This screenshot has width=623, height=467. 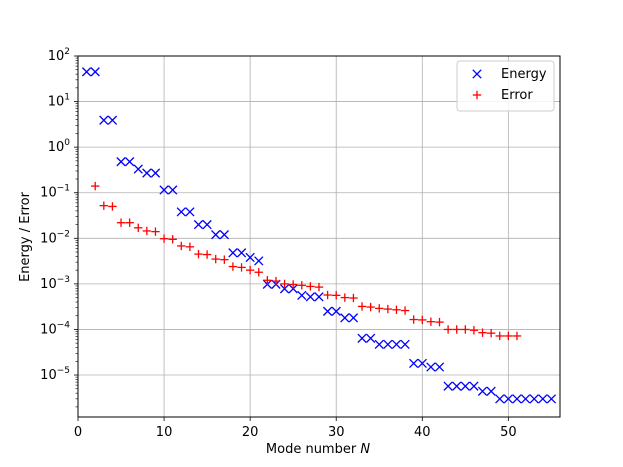 I want to click on y-tick-label: 10⁻⁴, so click(x=55, y=328).